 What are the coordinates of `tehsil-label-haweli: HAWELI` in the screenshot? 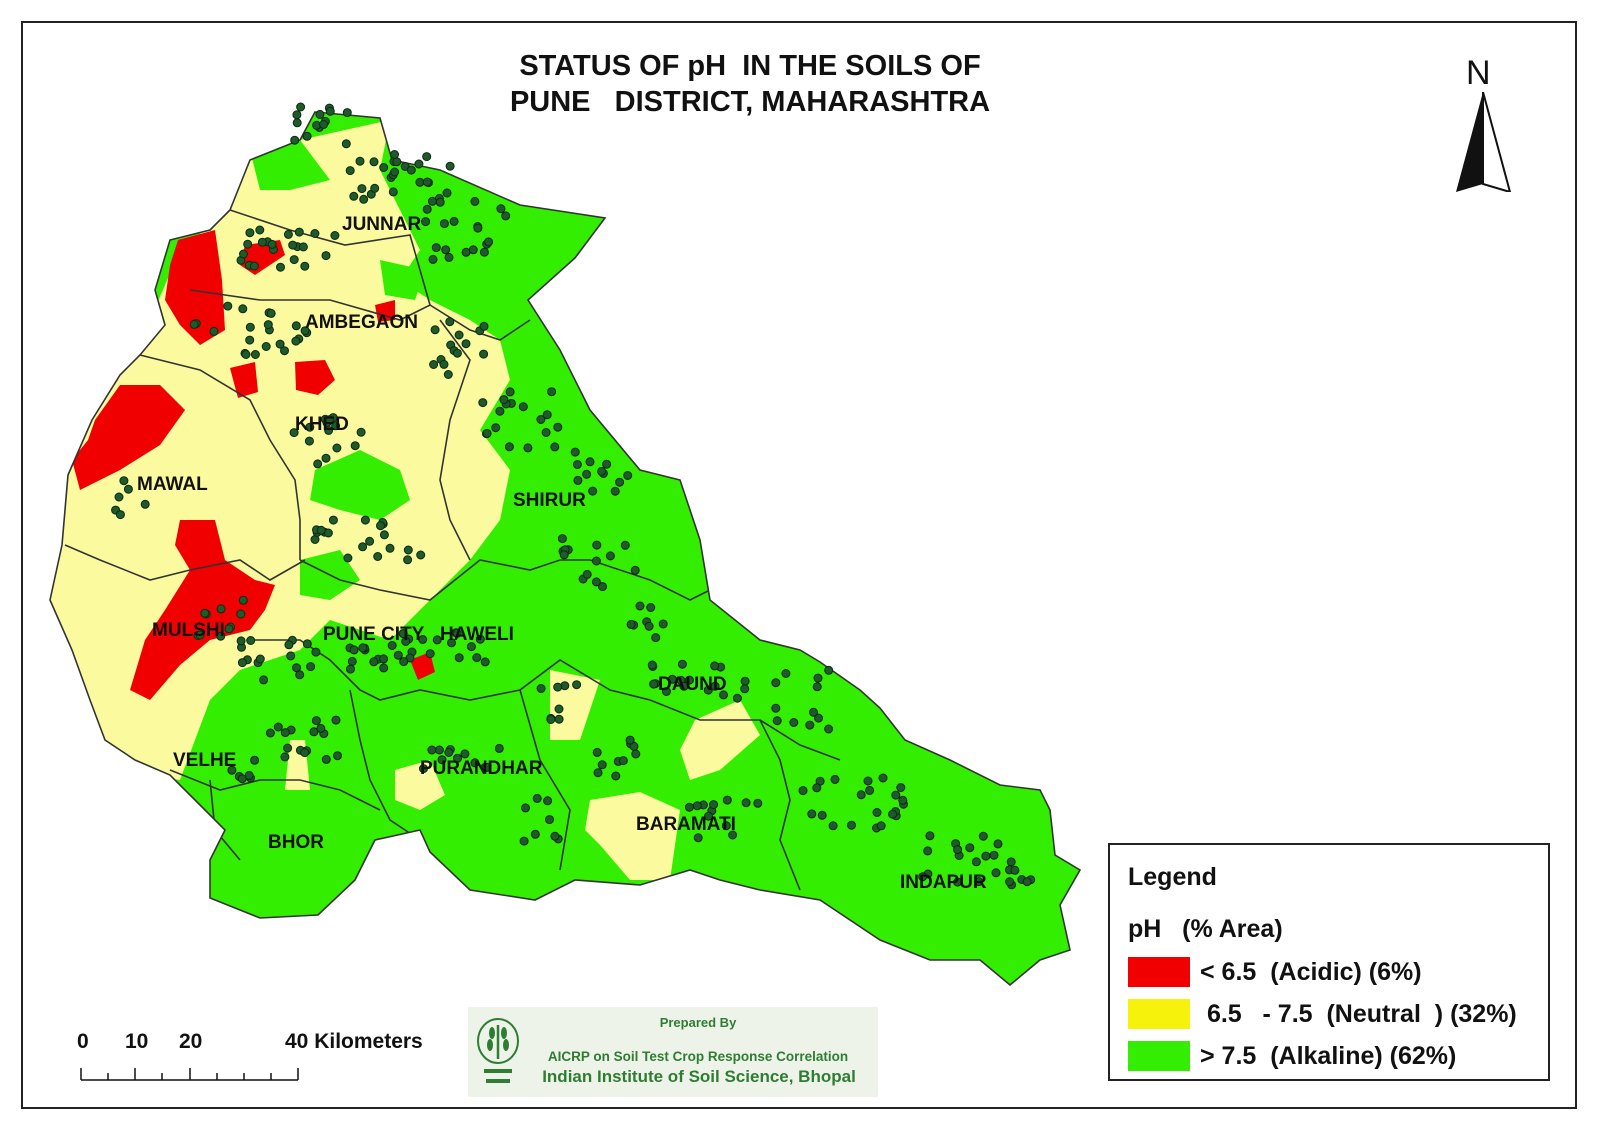 It's located at (477, 634).